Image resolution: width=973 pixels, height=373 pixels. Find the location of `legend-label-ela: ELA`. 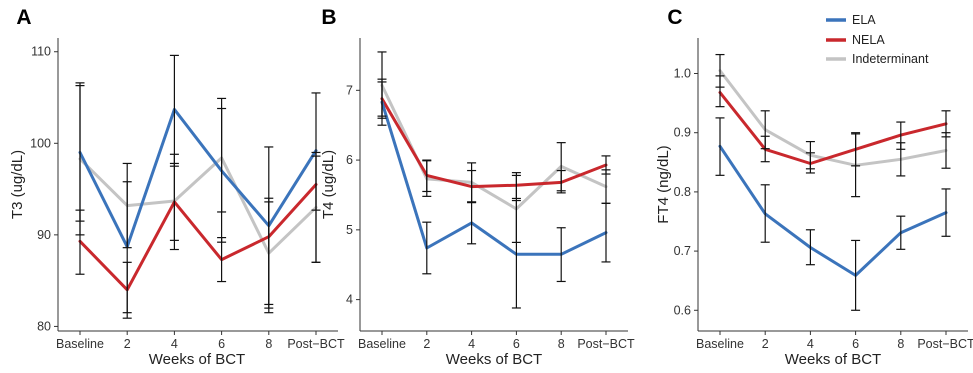

legend-label-ela: ELA is located at coordinates (864, 20).